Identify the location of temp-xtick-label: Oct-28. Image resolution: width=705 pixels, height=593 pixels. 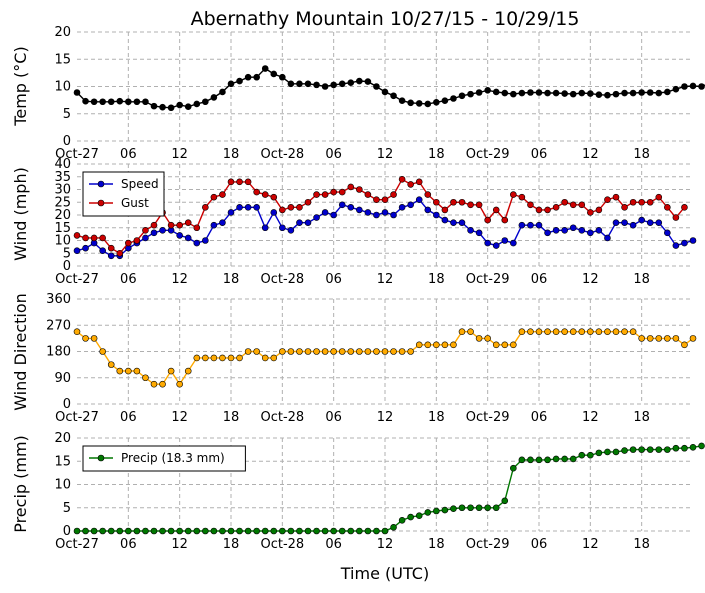
(282, 154).